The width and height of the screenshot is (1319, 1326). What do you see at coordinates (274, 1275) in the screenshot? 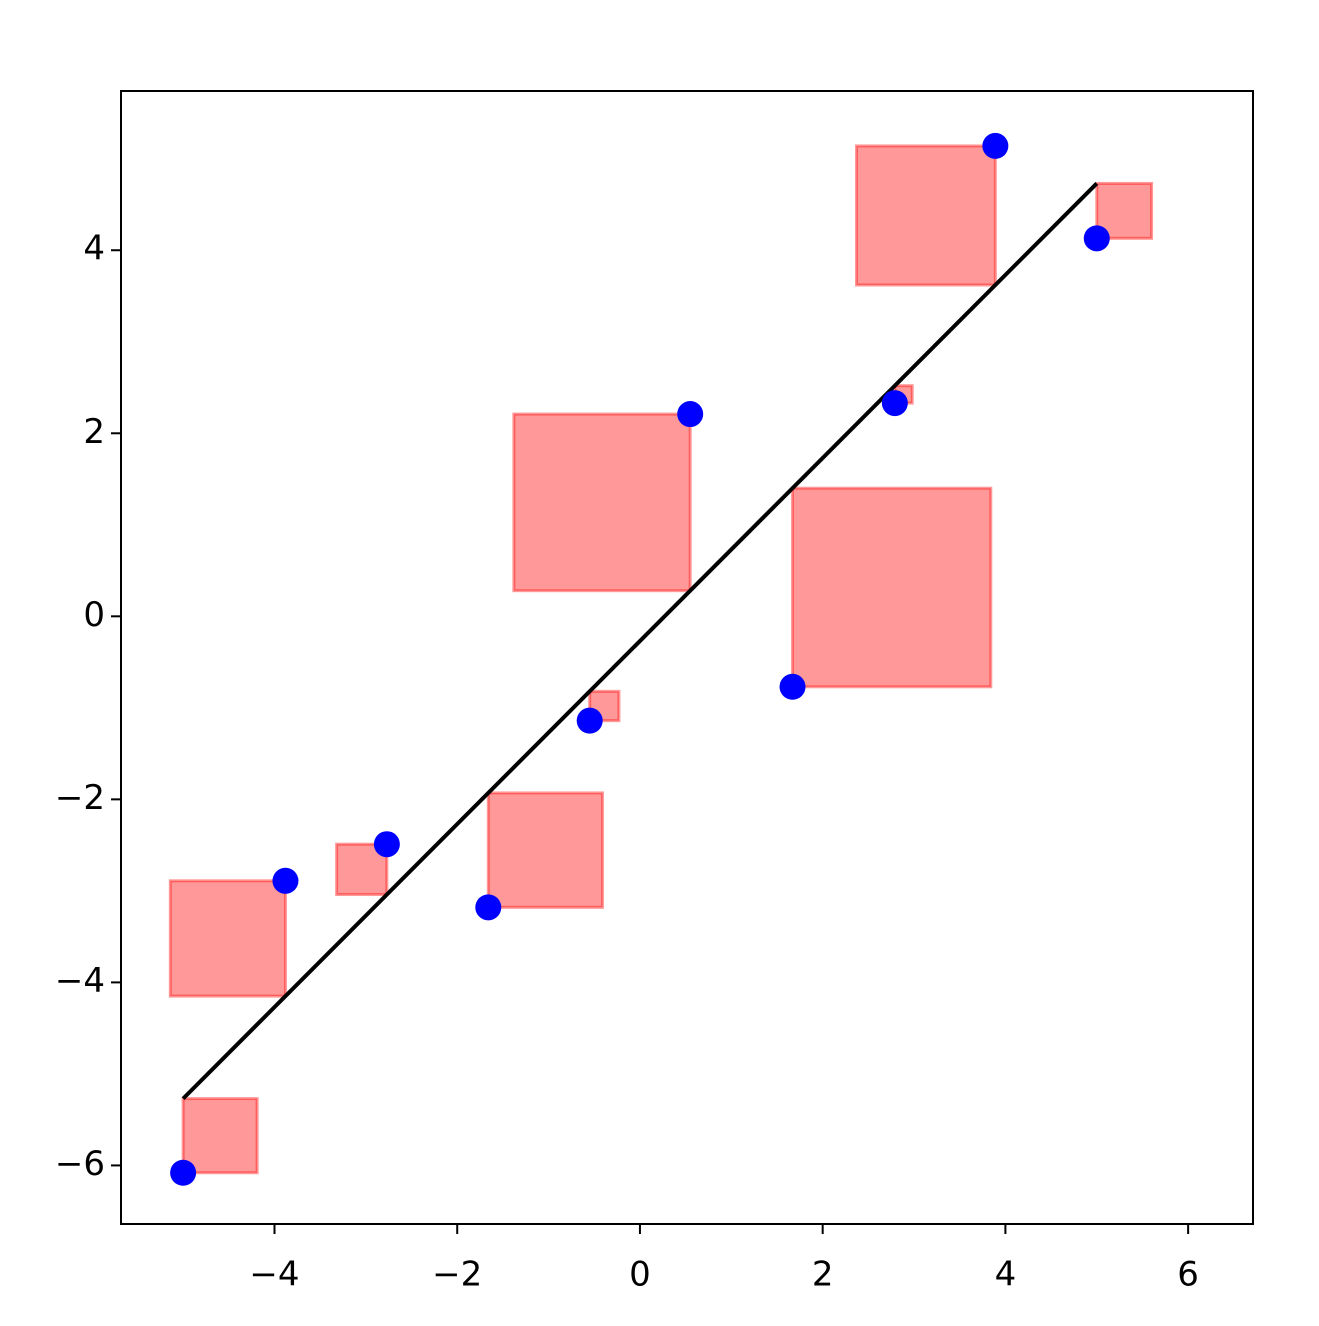
I see `x-tick-label: −4` at bounding box center [274, 1275].